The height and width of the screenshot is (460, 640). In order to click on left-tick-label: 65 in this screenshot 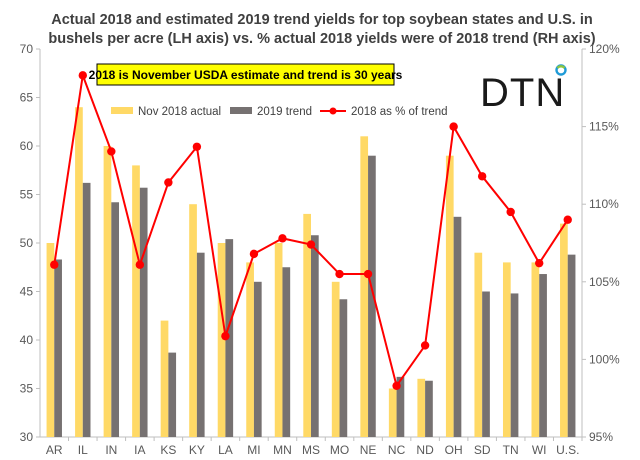, I will do `click(27, 98)`.